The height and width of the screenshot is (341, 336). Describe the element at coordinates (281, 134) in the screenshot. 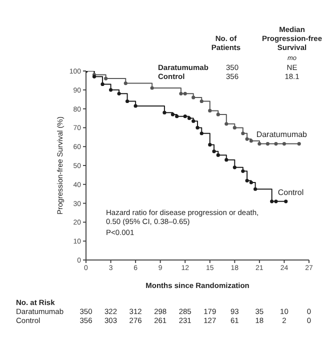

I see `series-label: Daratumumab` at that location.